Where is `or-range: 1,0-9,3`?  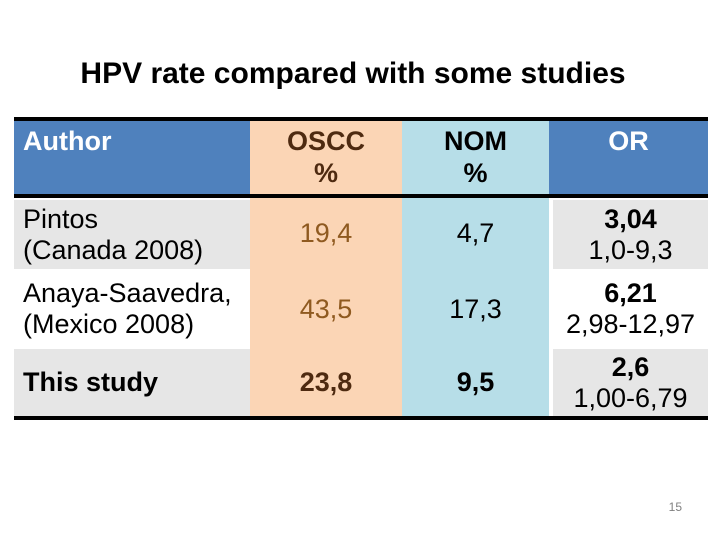 or-range: 1,0-9,3 is located at coordinates (630, 249).